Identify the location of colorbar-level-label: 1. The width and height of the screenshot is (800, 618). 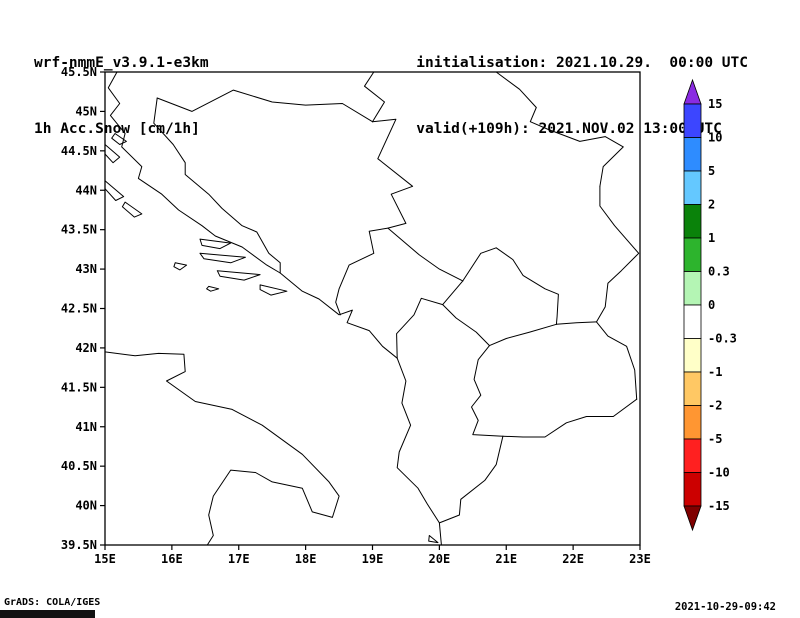
(711, 238).